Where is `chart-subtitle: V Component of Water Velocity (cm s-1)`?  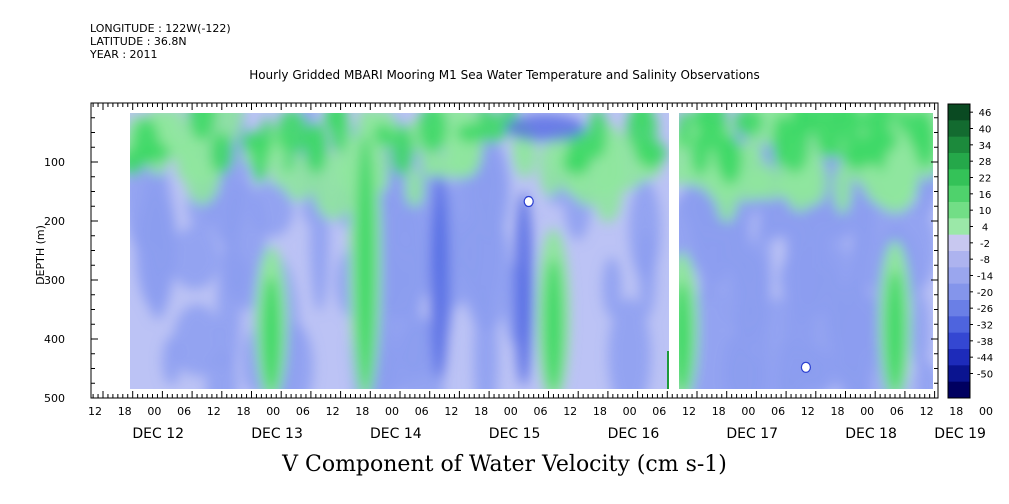 chart-subtitle: V Component of Water Velocity (cm s-1) is located at coordinates (504, 464).